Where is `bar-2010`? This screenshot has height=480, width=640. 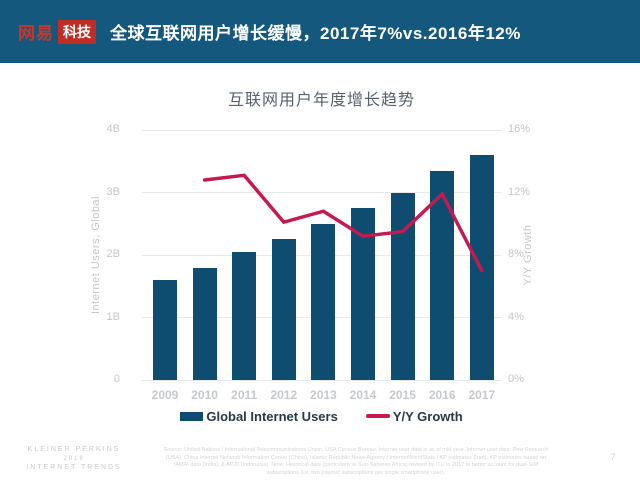
bar-2010 is located at coordinates (204, 323).